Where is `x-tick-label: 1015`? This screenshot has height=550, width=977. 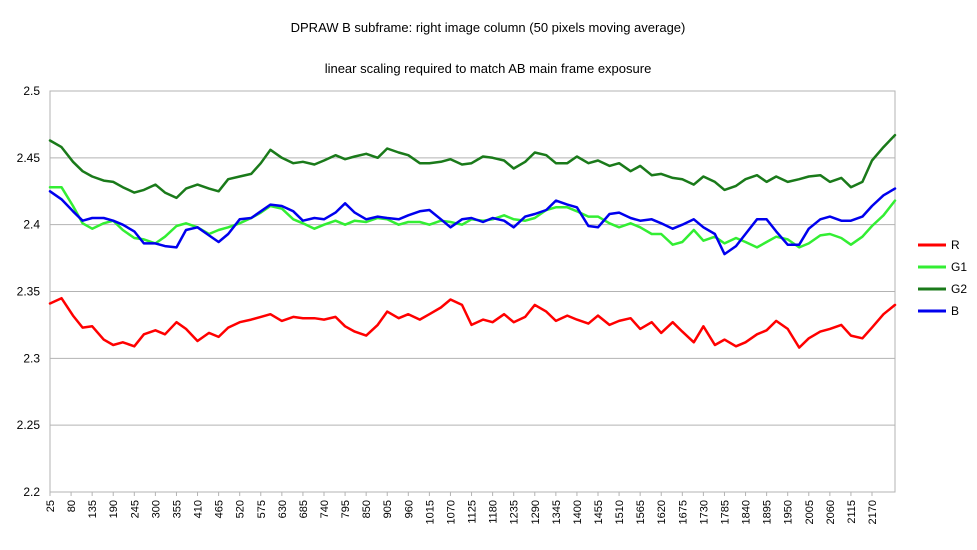
x-tick-label: 1015 is located at coordinates (430, 512).